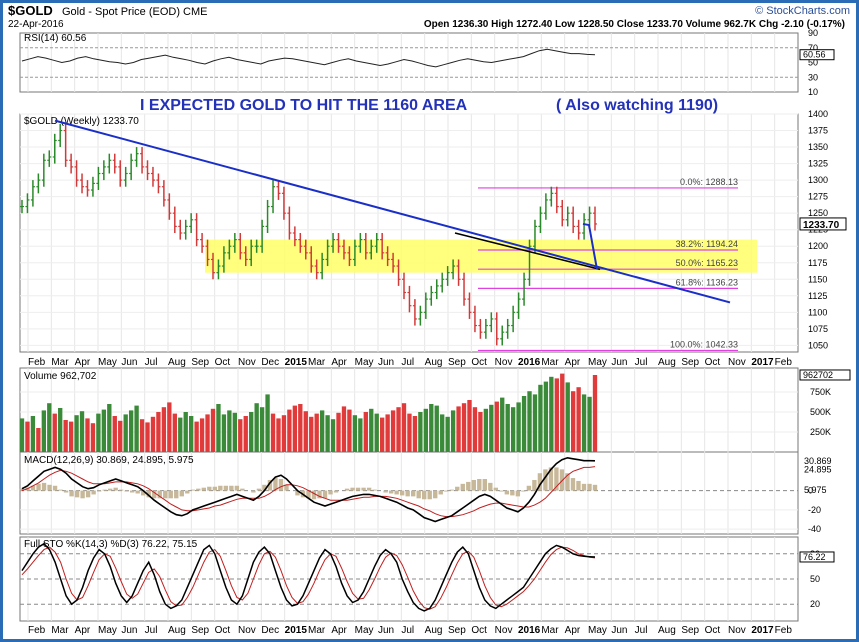 The width and height of the screenshot is (859, 642). Describe the element at coordinates (200, 630) in the screenshot. I see `sto-xaxis-tick-label: Sep` at that location.